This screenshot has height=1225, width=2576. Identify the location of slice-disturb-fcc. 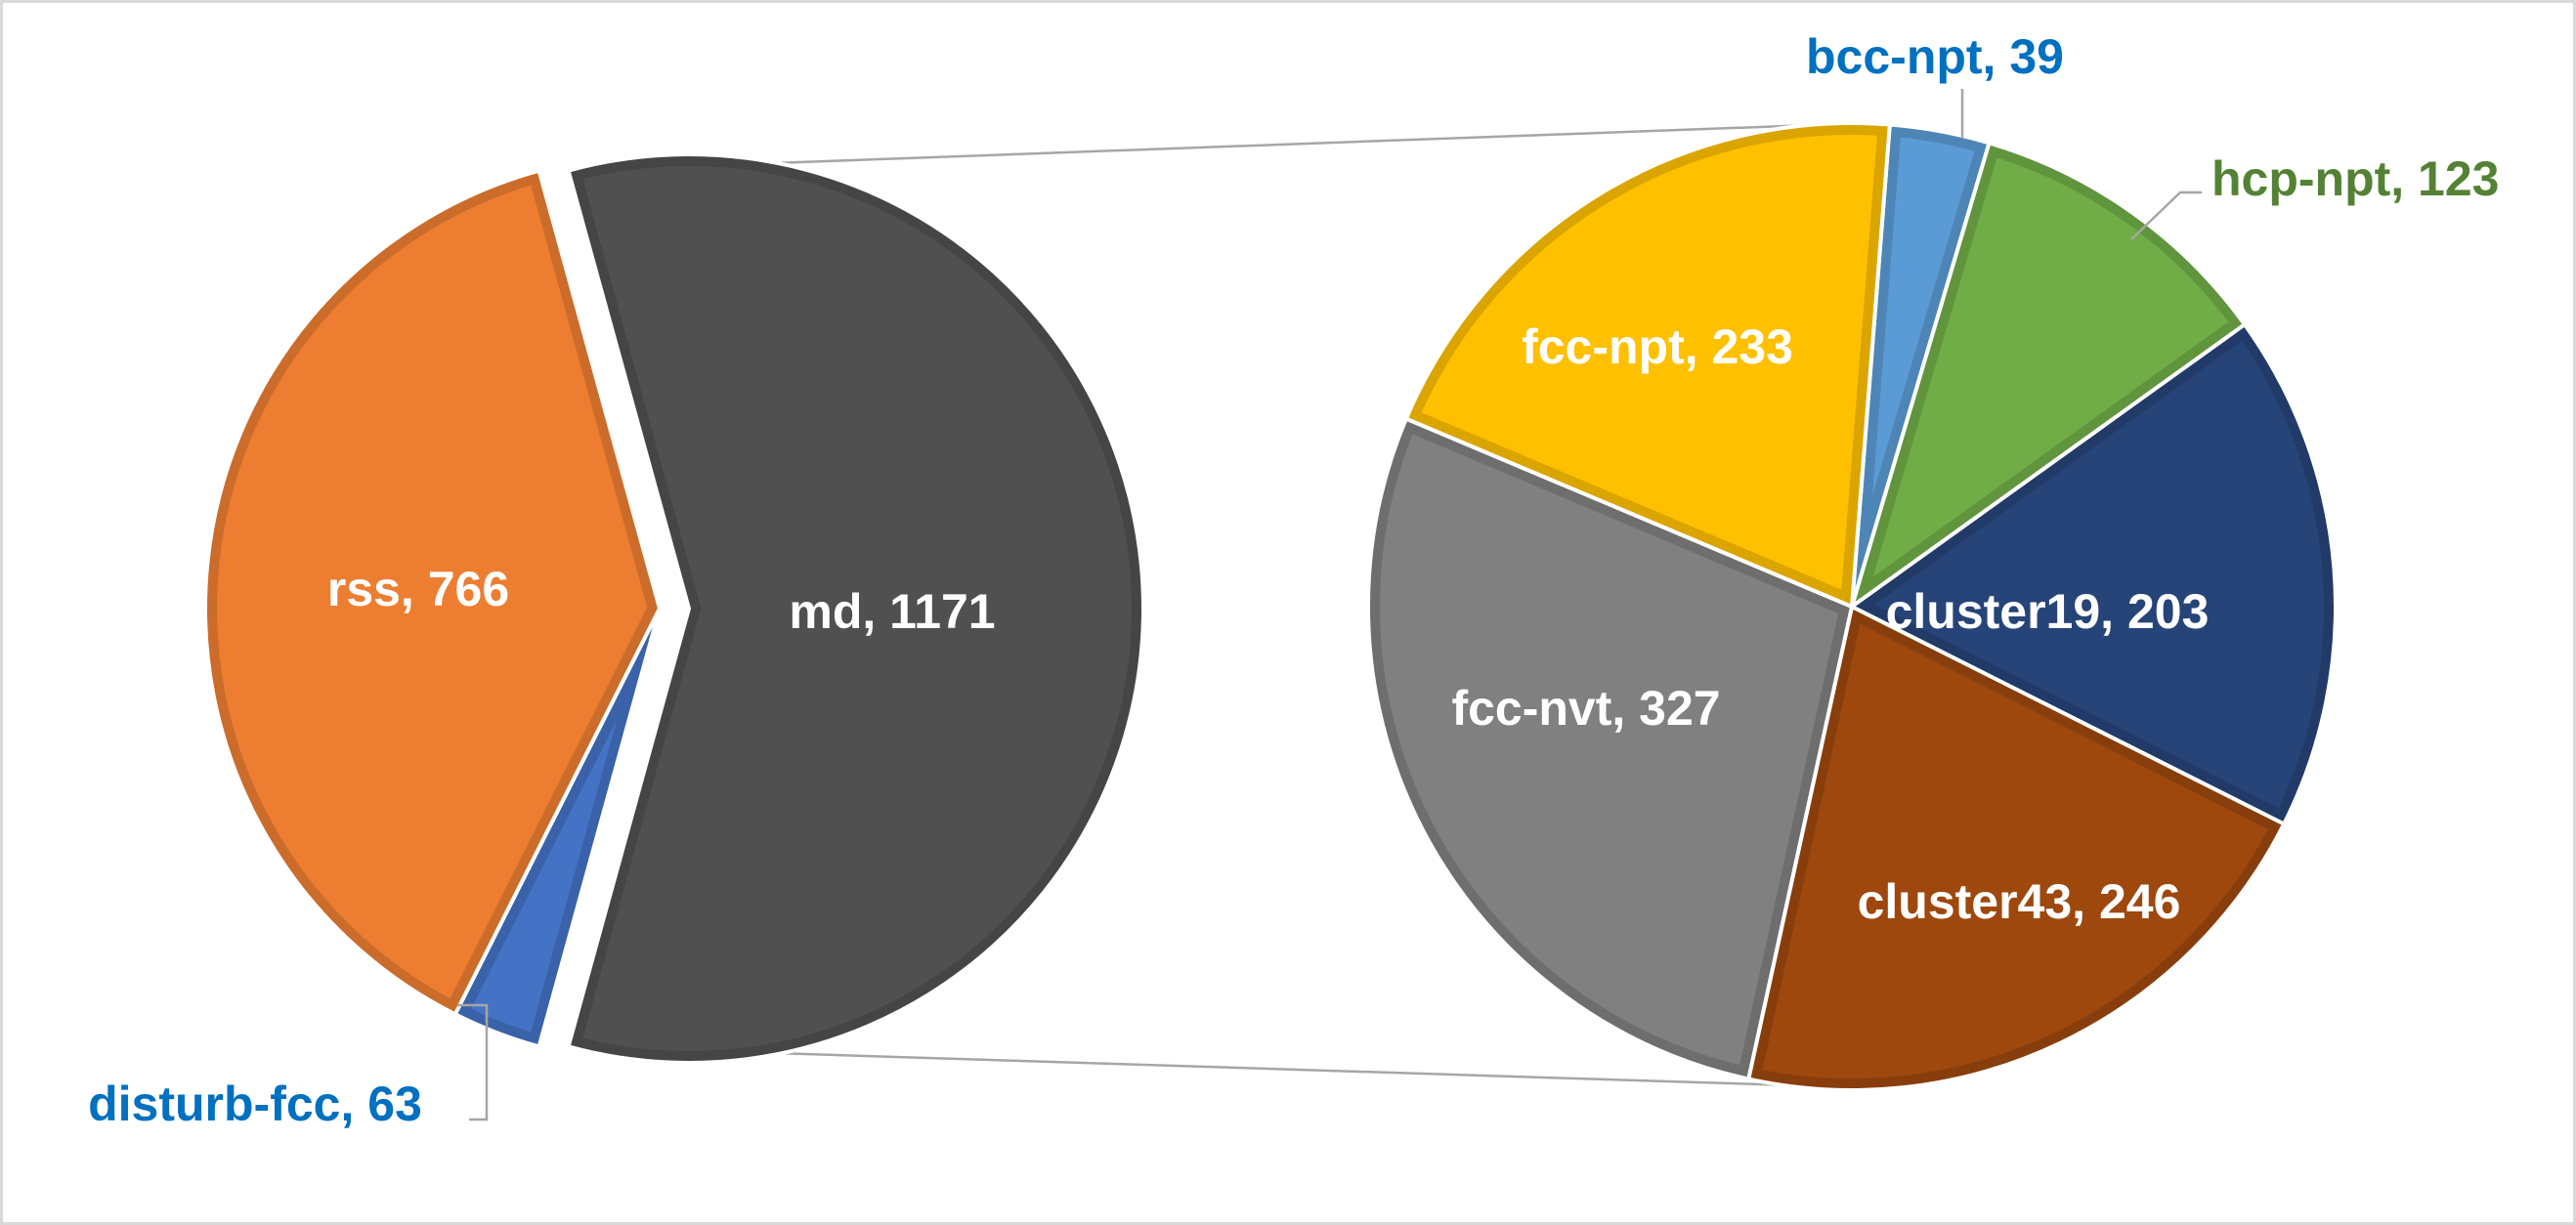
(557, 828).